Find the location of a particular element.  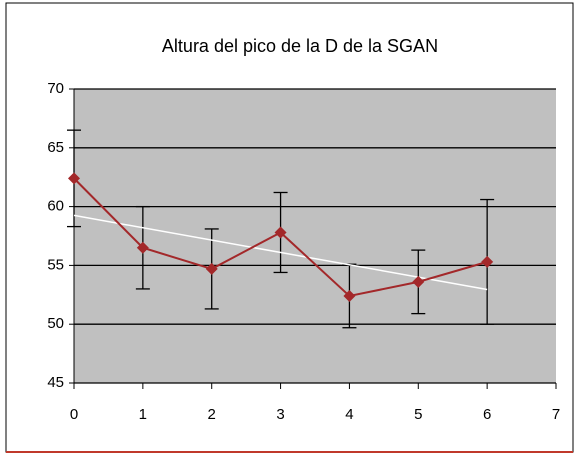

x-tick-label: 0 is located at coordinates (74, 414).